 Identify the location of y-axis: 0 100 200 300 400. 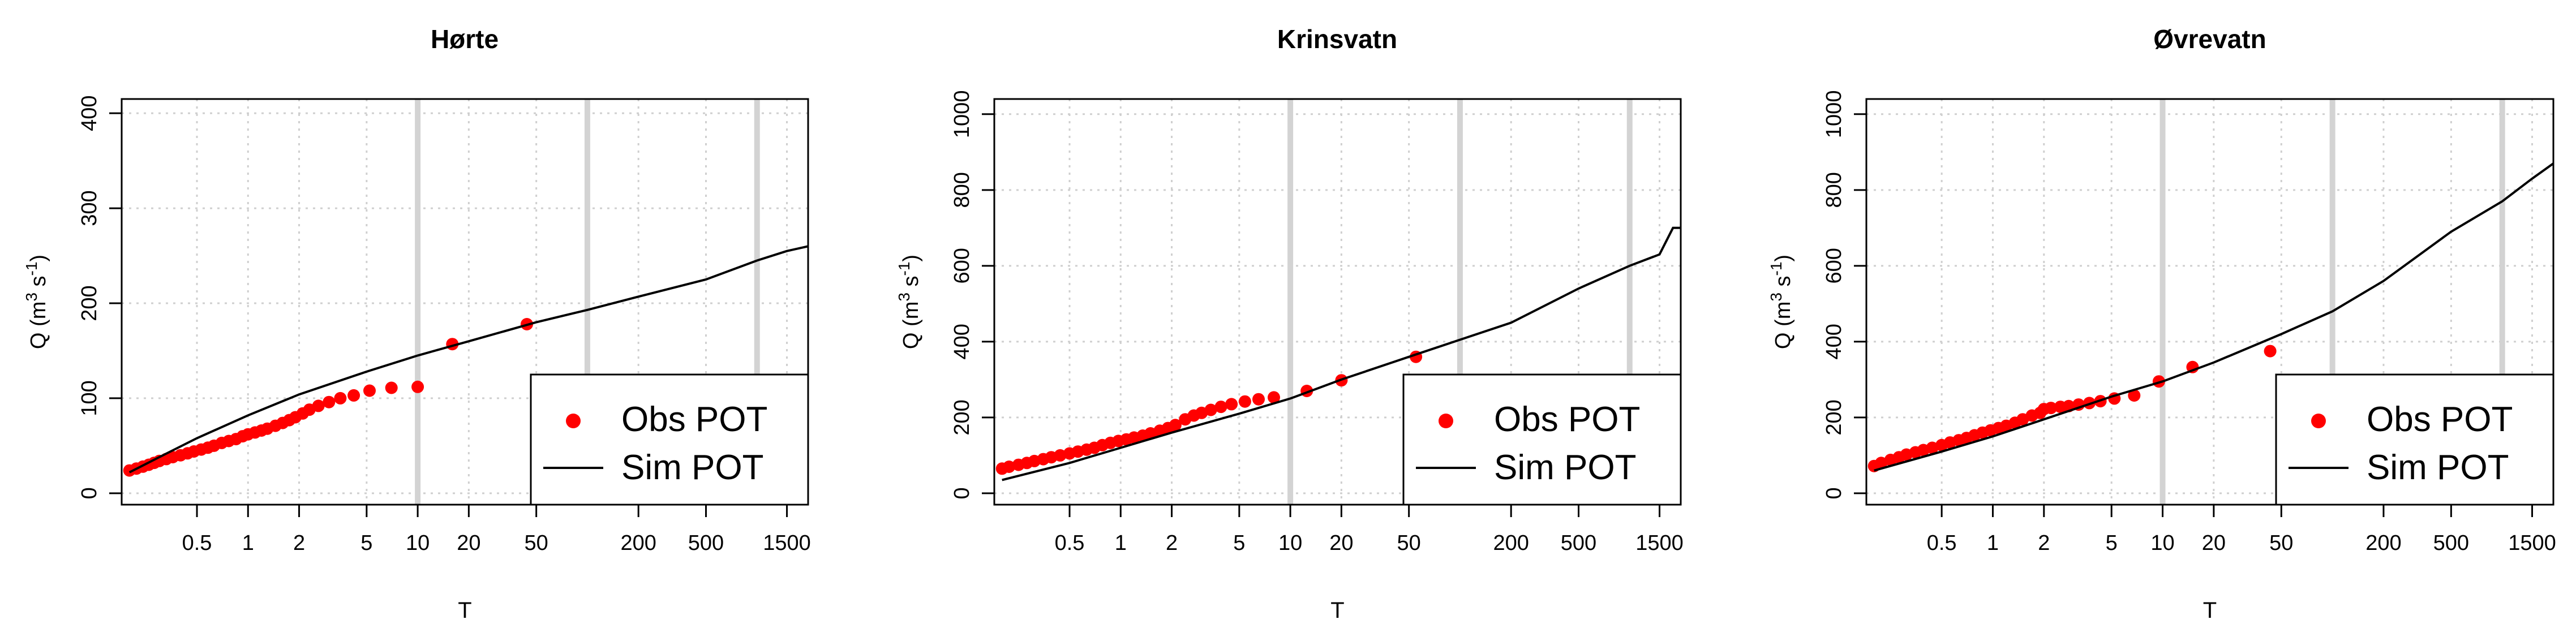
(100, 297).